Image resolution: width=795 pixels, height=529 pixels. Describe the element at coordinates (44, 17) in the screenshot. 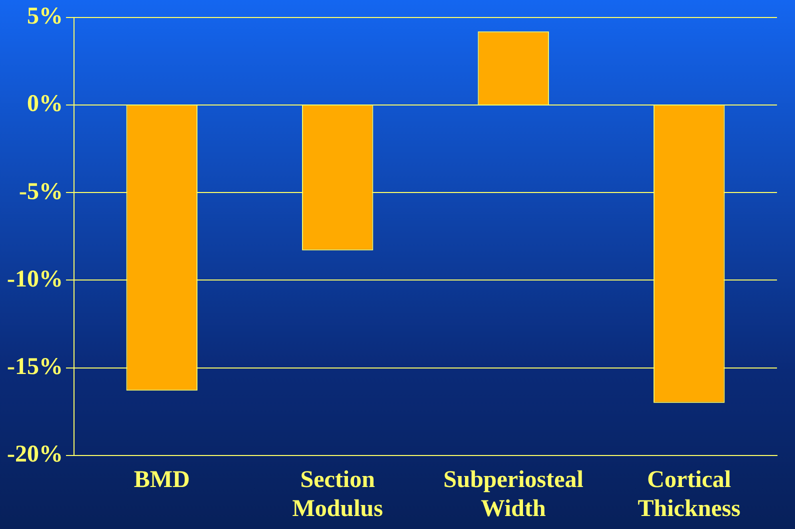

I see `y-tick-label: 5%` at that location.